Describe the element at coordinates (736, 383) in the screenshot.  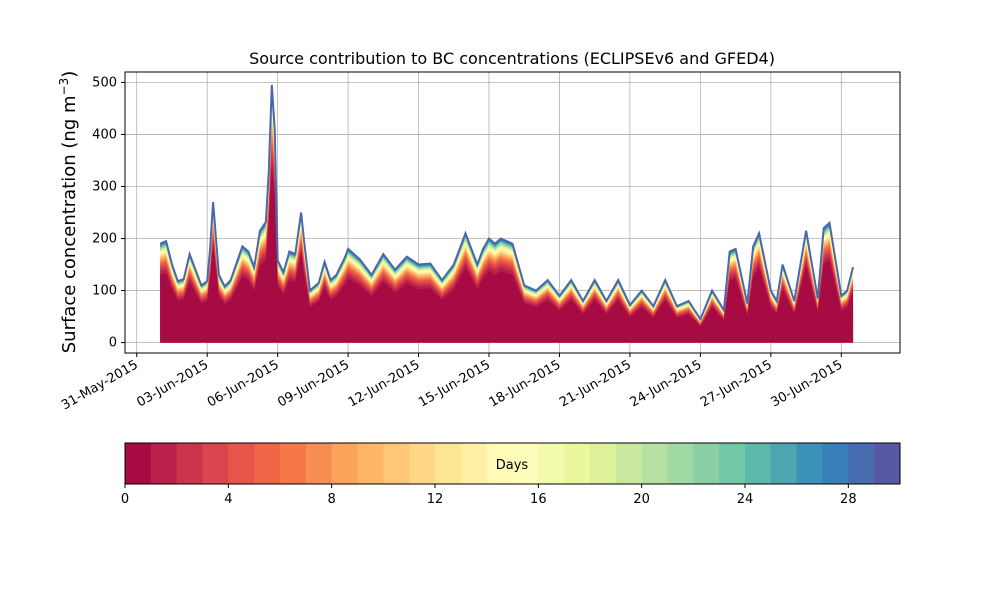
I see `x-tick-label: 27-Jun-2015` at that location.